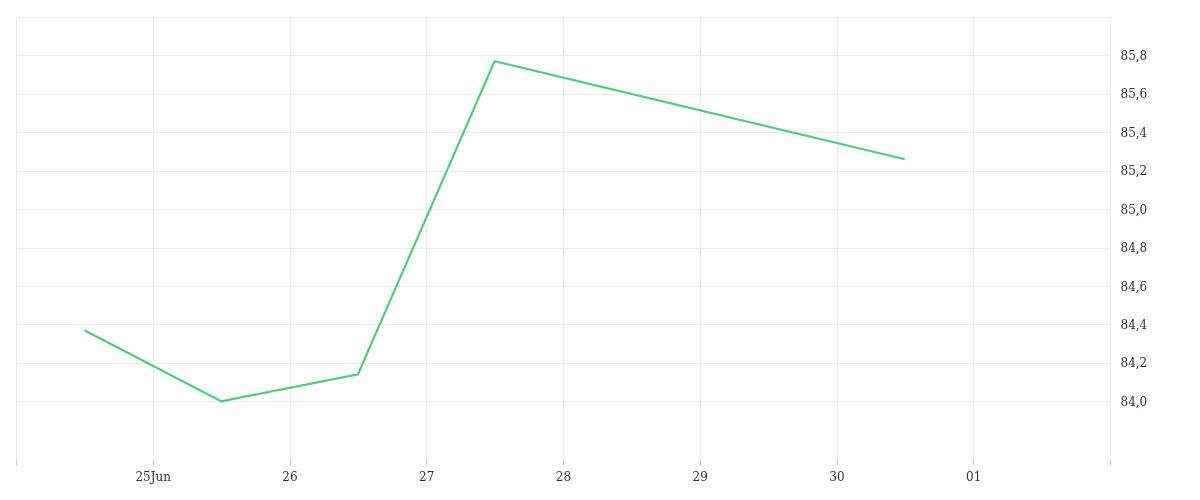 Image resolution: width=1200 pixels, height=500 pixels. What do you see at coordinates (290, 476) in the screenshot?
I see `x-tick-label: 26` at bounding box center [290, 476].